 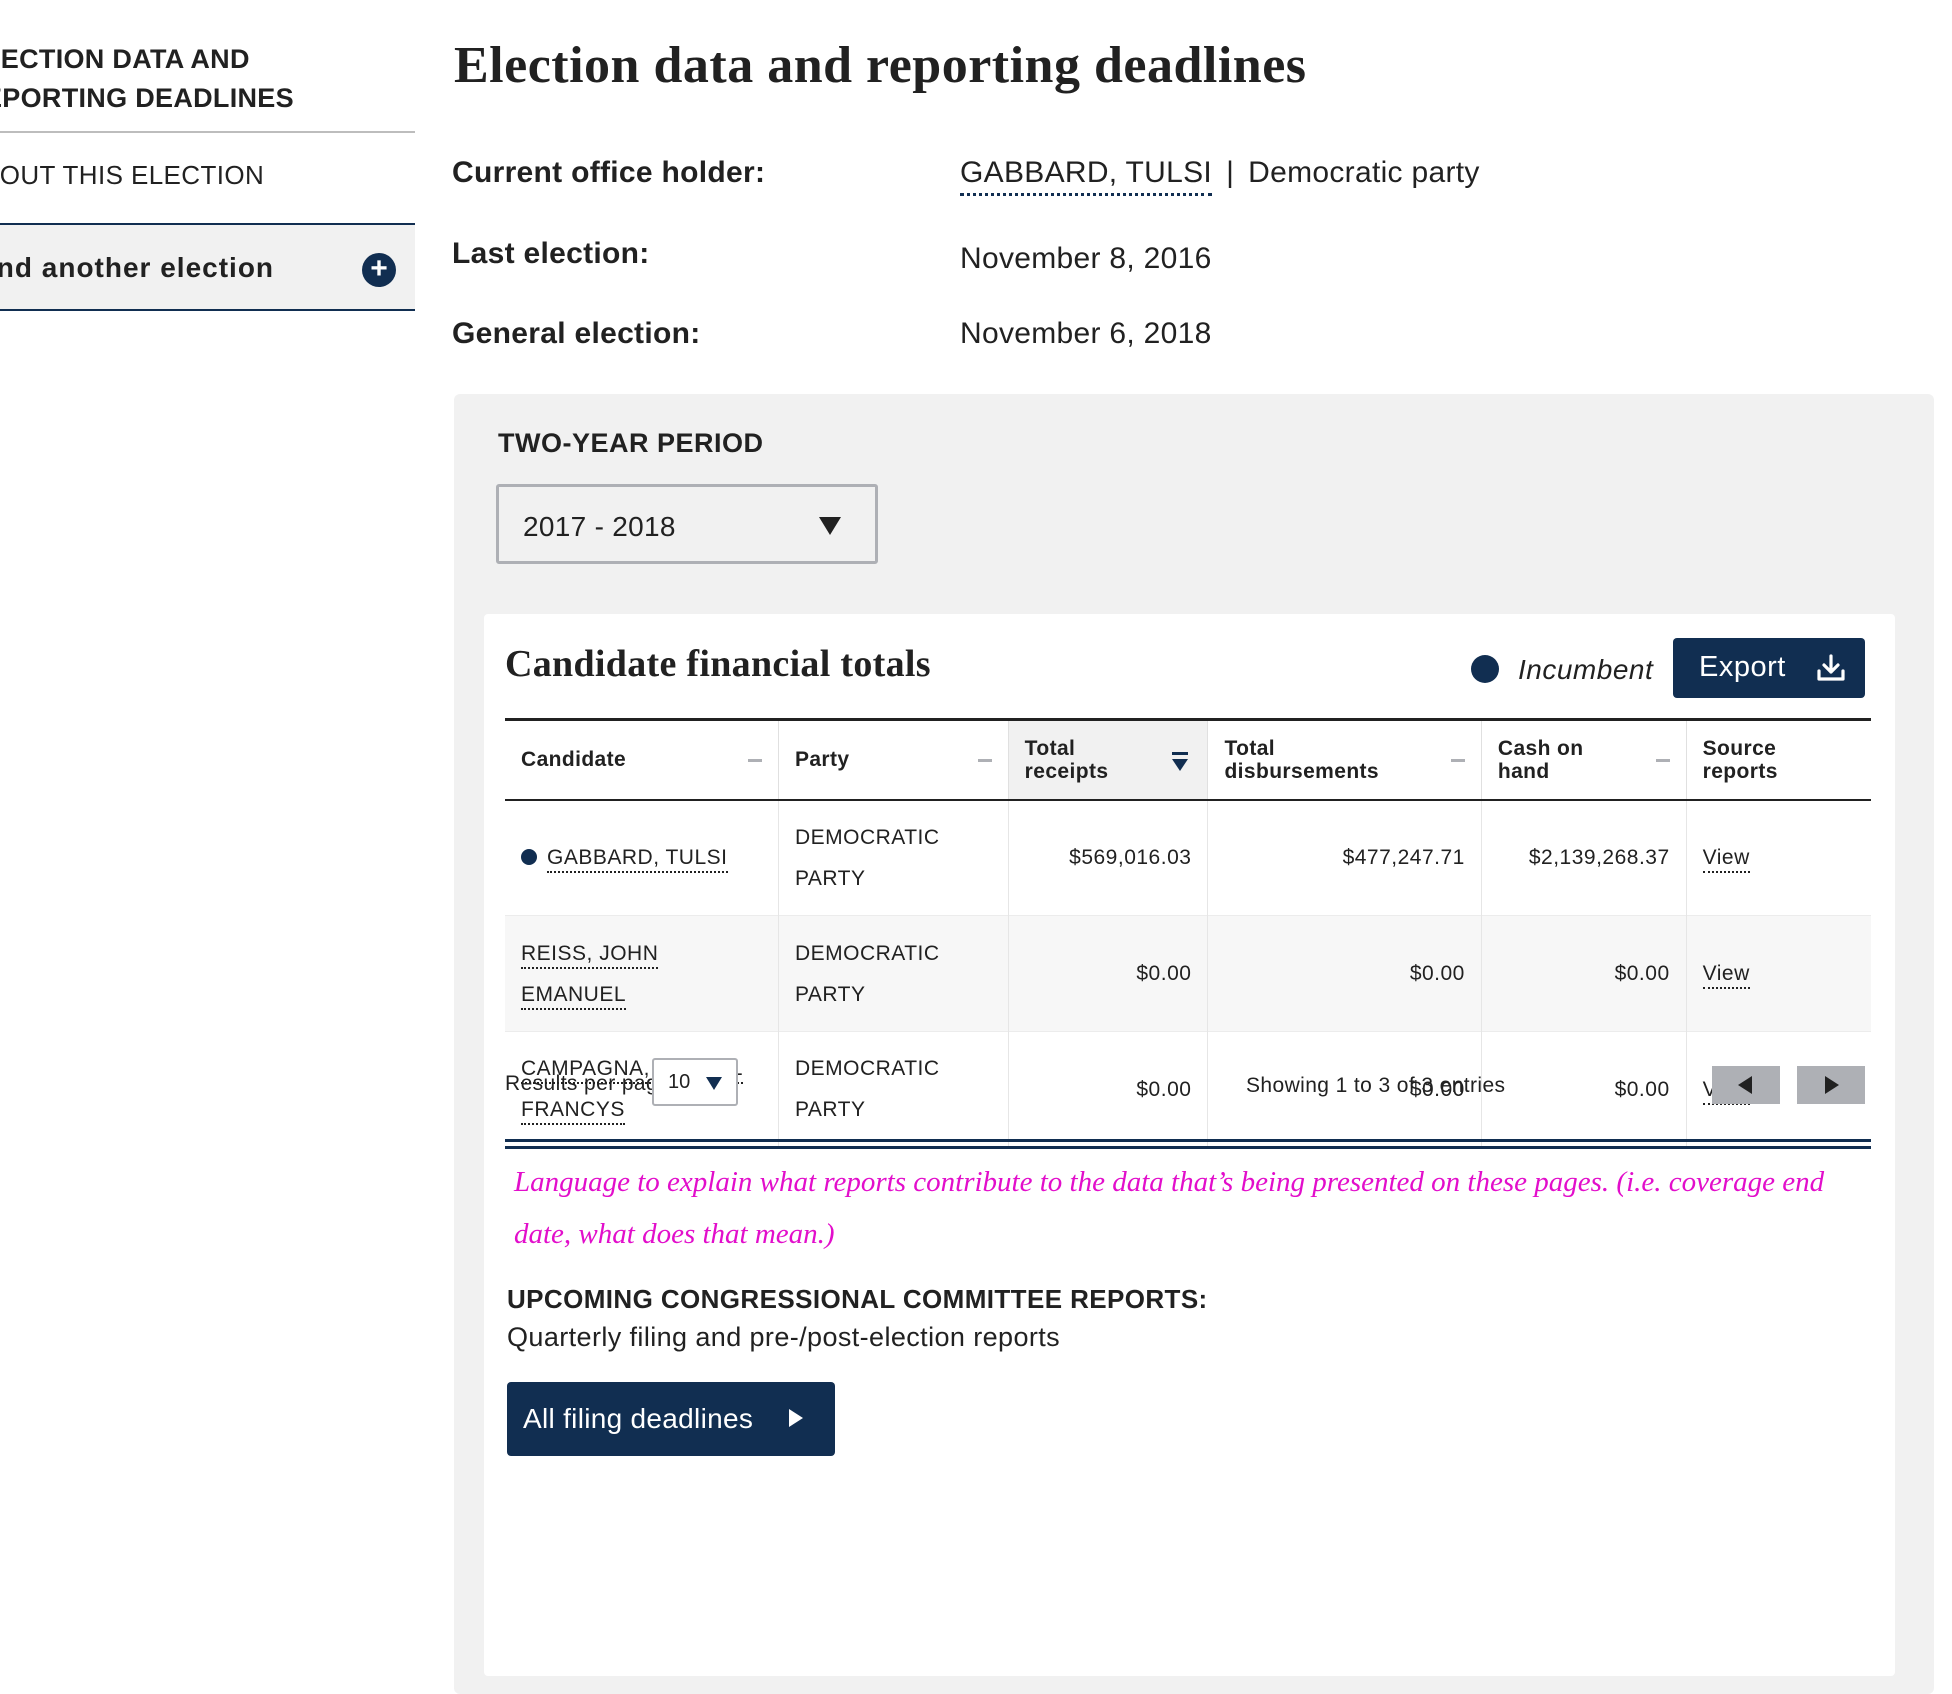 What do you see at coordinates (207, 132) in the screenshot?
I see `sidebar-divider` at bounding box center [207, 132].